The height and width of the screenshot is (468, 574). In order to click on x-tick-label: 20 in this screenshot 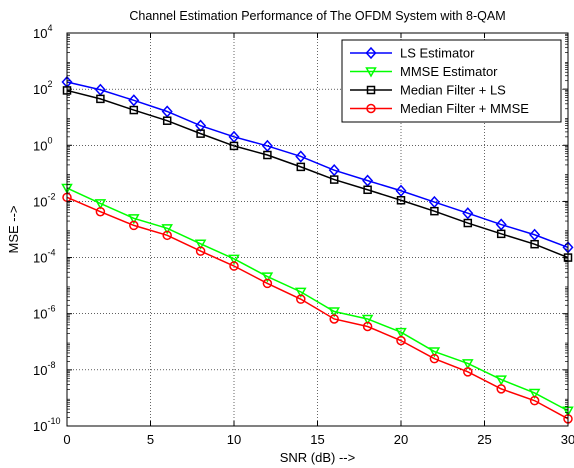, I will do `click(401, 439)`.